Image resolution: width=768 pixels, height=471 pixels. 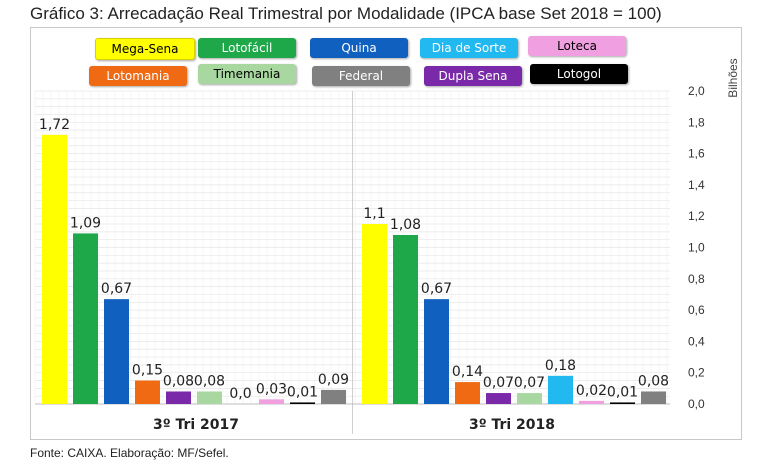 I want to click on y-tick-label: 1,0, so click(x=696, y=248).